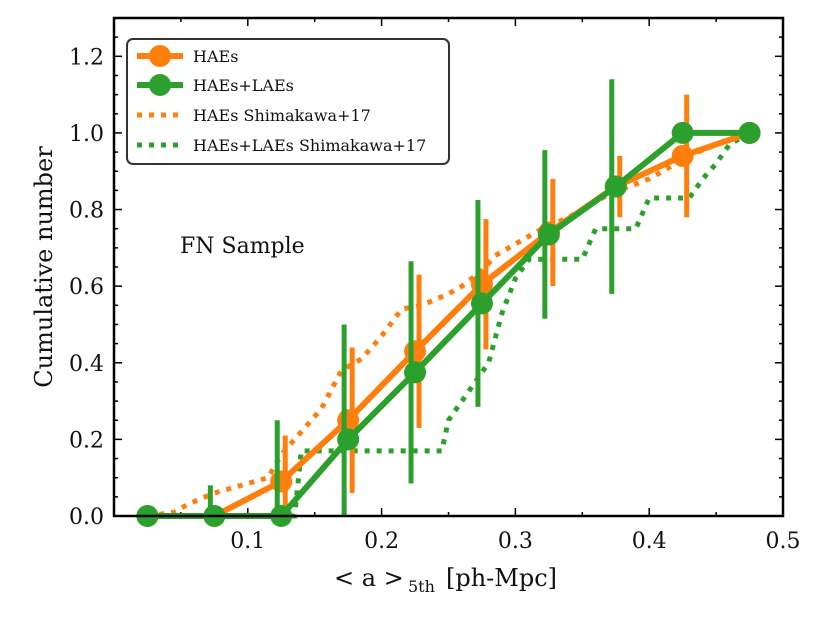 The image size is (831, 623). What do you see at coordinates (86, 287) in the screenshot?
I see `y-tick-label: 0.6` at bounding box center [86, 287].